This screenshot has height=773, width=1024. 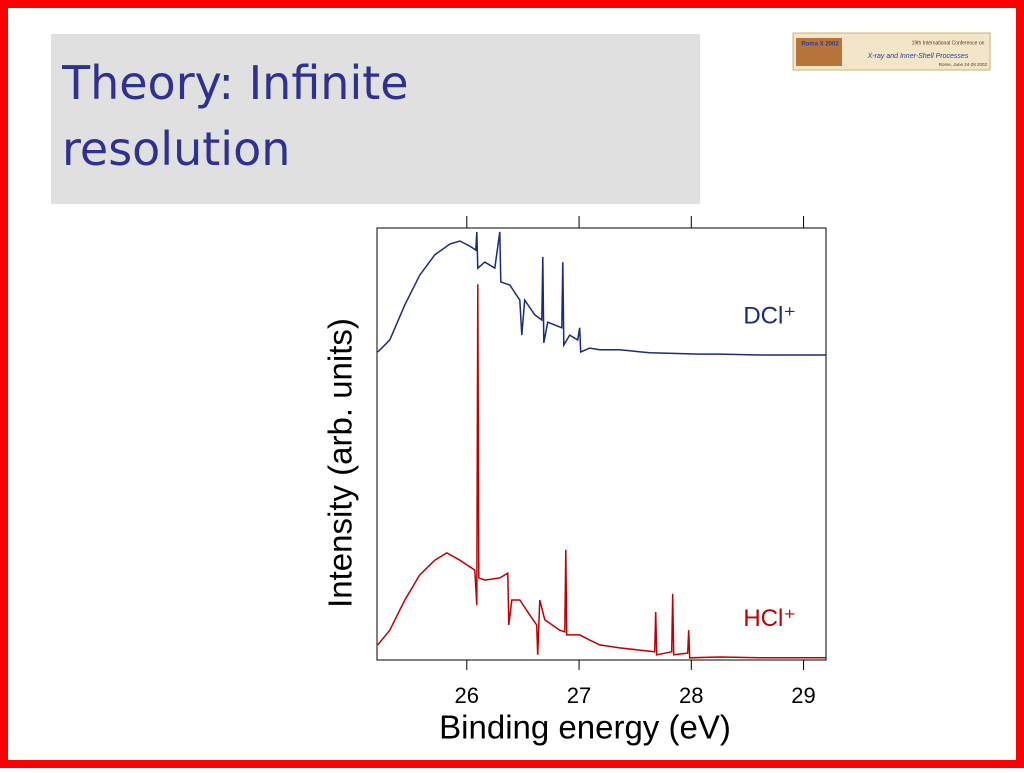 What do you see at coordinates (963, 64) in the screenshot?
I see `logo-place: Rome, June 24-28 2002` at bounding box center [963, 64].